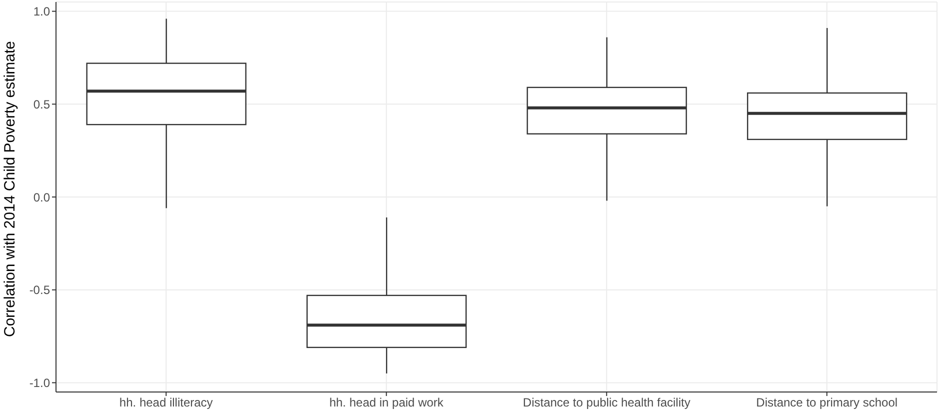 Image resolution: width=942 pixels, height=414 pixels. Describe the element at coordinates (386, 403) in the screenshot. I see `x-tick-label: hh. head in paid work` at that location.